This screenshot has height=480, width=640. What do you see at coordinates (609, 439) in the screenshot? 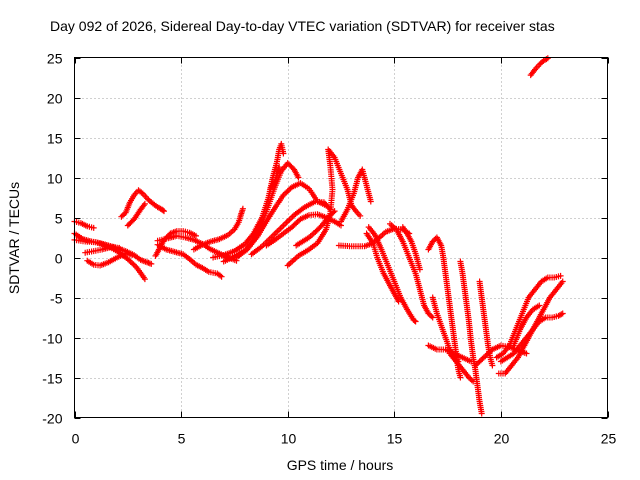
I see `x-tick-label: 25` at bounding box center [609, 439].